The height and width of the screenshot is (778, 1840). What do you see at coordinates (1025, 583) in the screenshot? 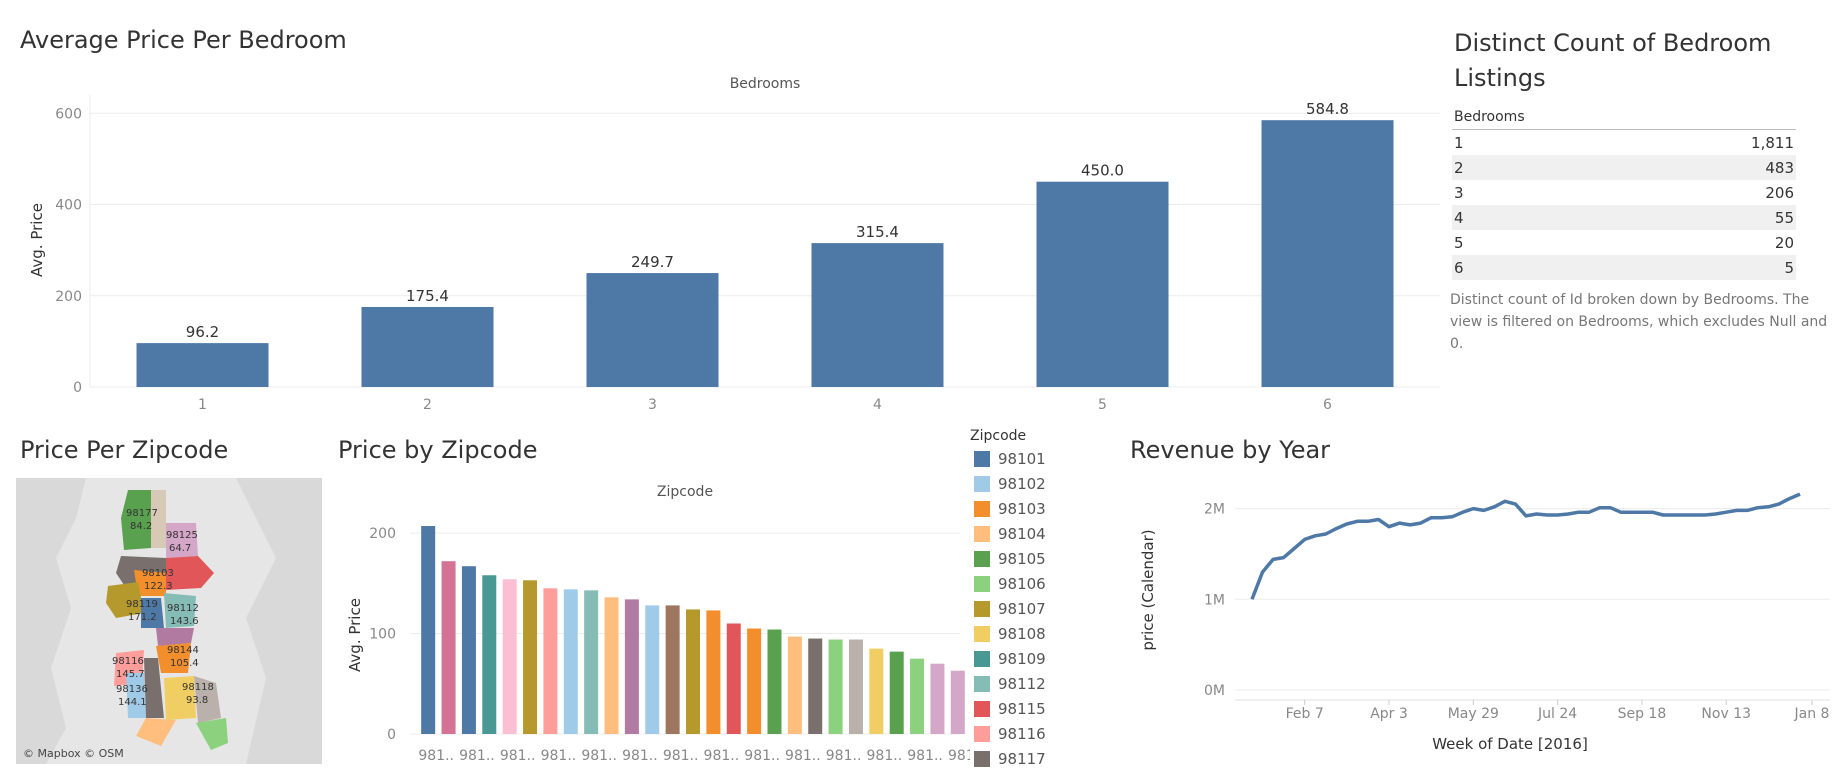
I see `legend-item: 98106` at bounding box center [1025, 583].